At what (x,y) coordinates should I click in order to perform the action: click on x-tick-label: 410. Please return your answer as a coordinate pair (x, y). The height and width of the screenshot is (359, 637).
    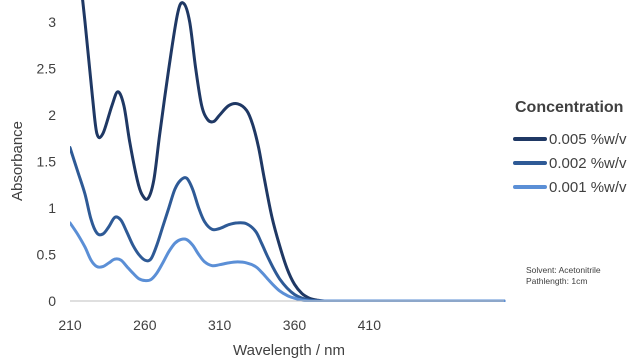
    Looking at the image, I should click on (370, 325).